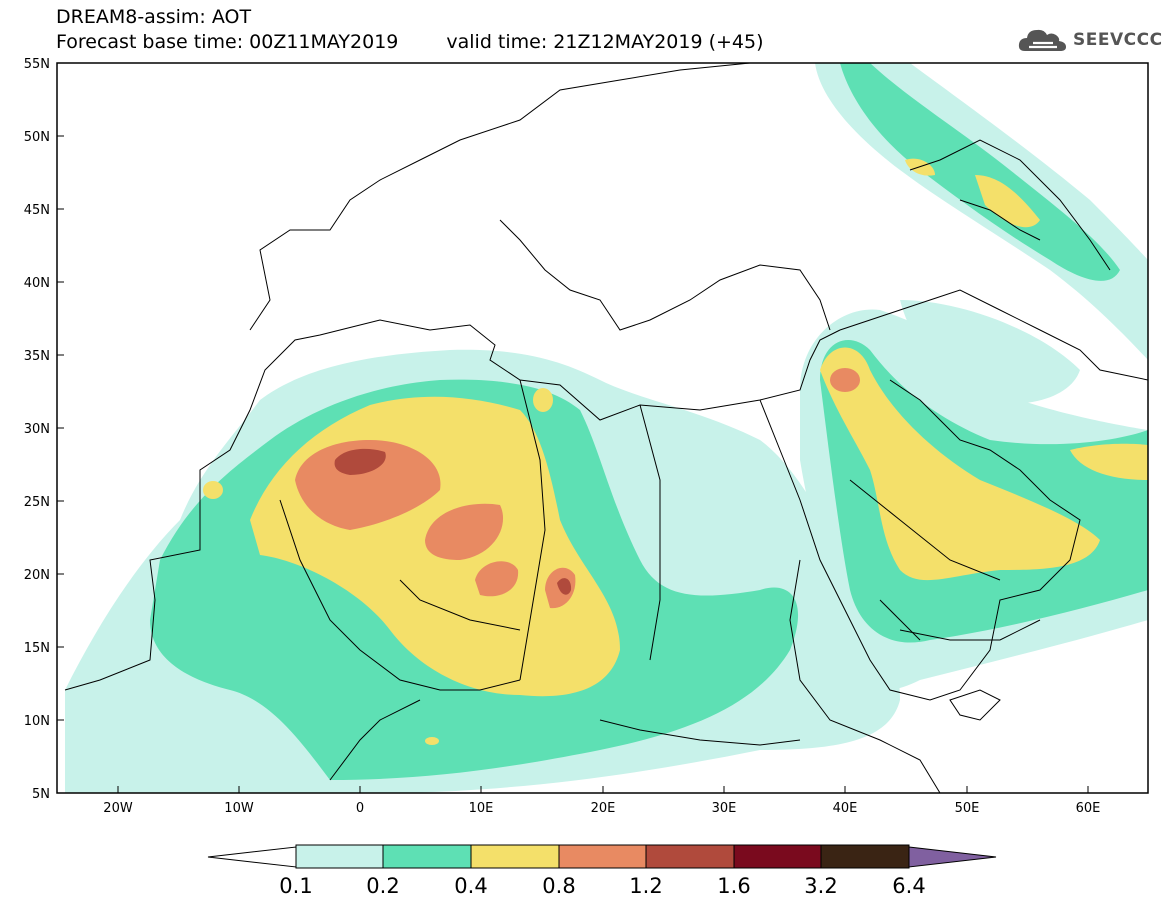 This screenshot has height=905, width=1165. I want to click on lat-label: 40N, so click(37, 283).